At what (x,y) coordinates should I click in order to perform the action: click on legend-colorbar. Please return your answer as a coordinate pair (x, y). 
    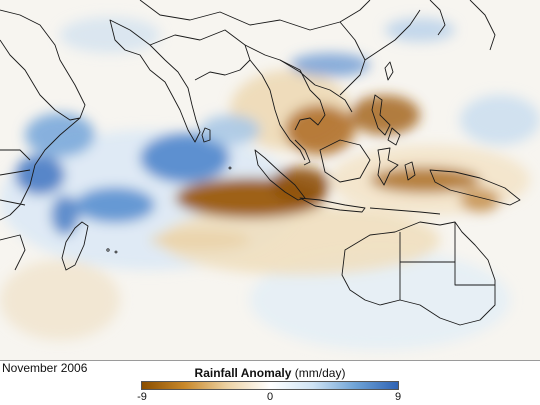
    Looking at the image, I should click on (270, 385).